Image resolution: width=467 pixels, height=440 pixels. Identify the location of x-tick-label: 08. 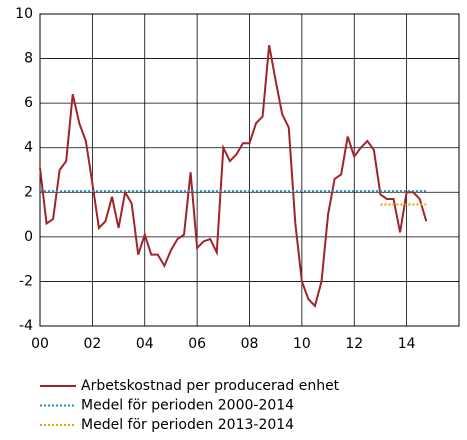
(250, 344).